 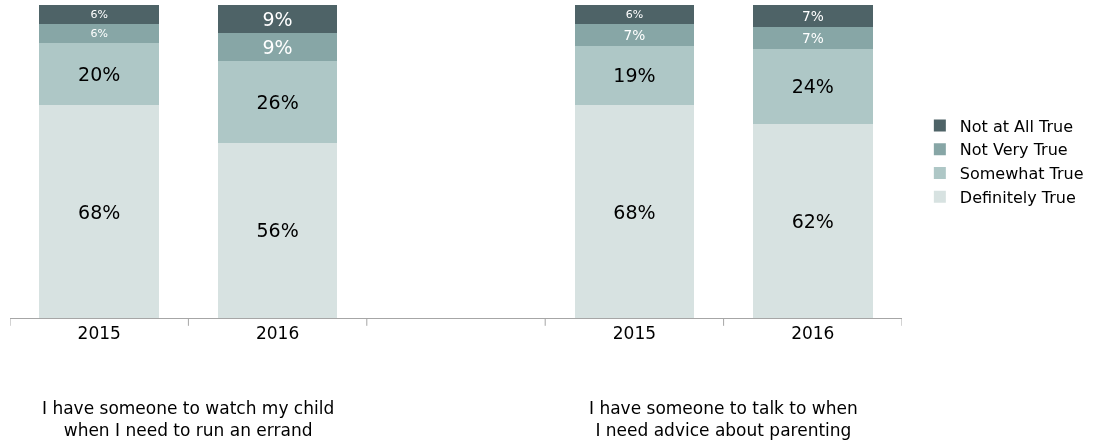 I want to click on data-label: 19%, so click(x=634, y=75).